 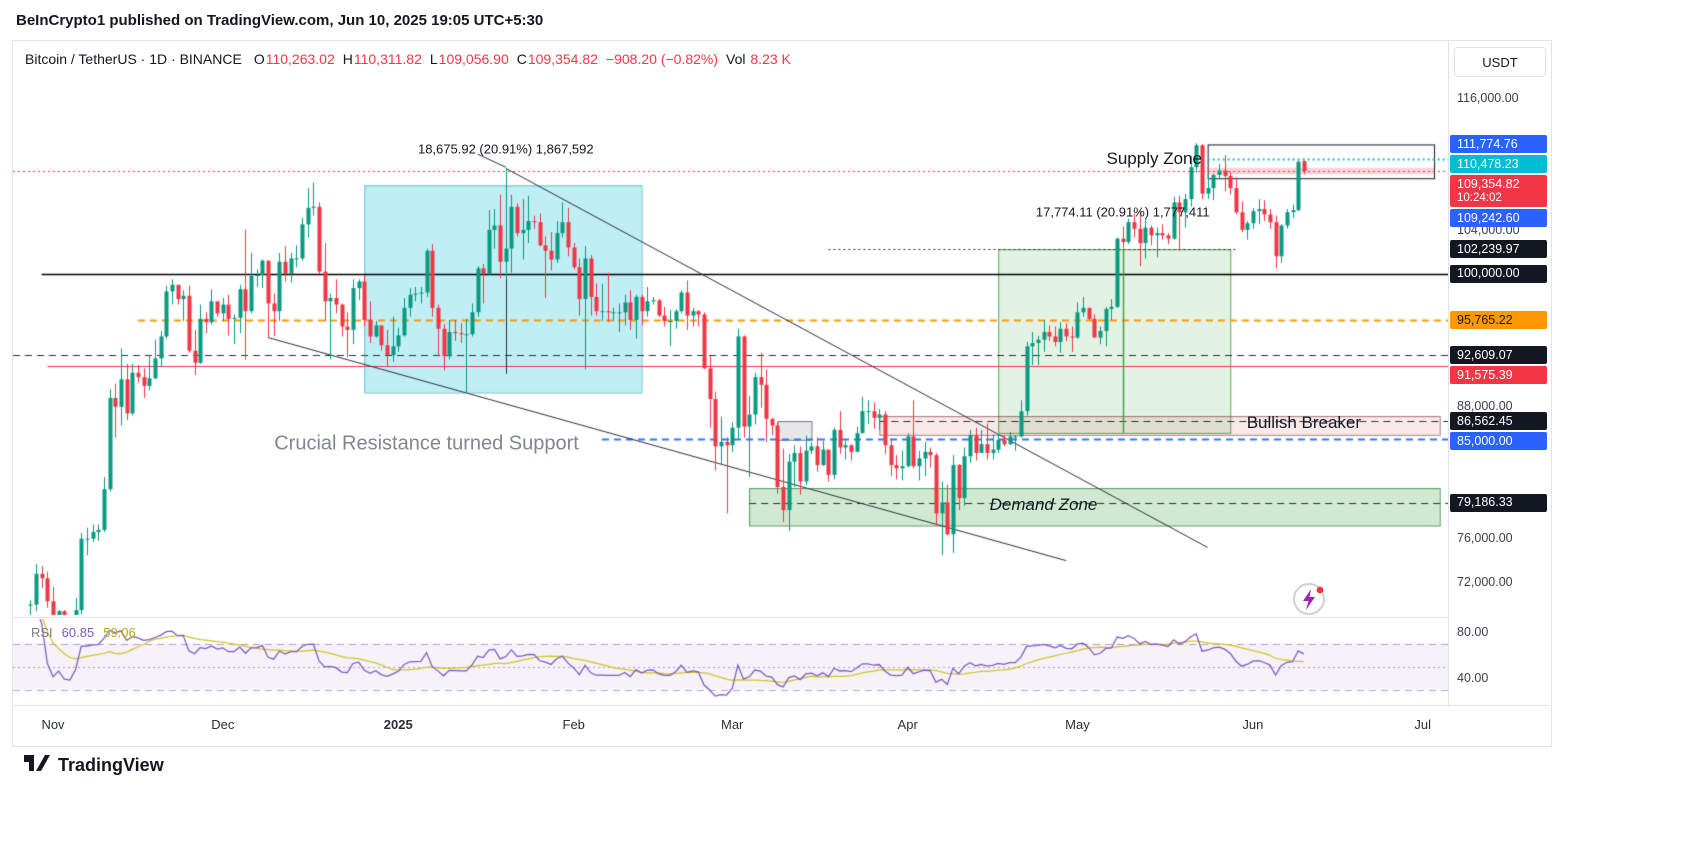 I want to click on volume-label: Vol, so click(x=736, y=59).